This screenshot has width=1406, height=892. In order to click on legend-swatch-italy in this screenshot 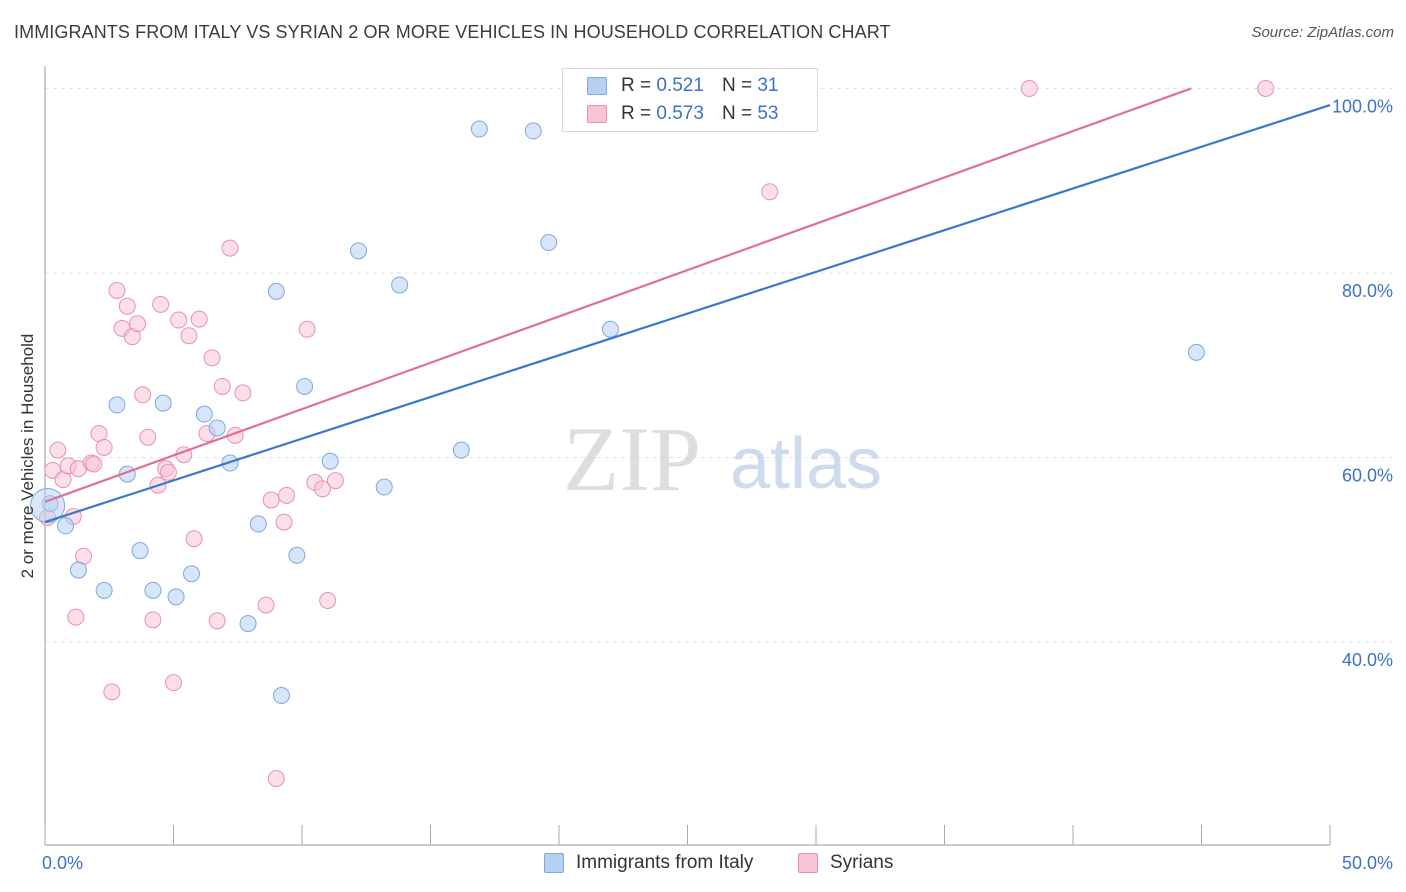, I will do `click(597, 86)`.